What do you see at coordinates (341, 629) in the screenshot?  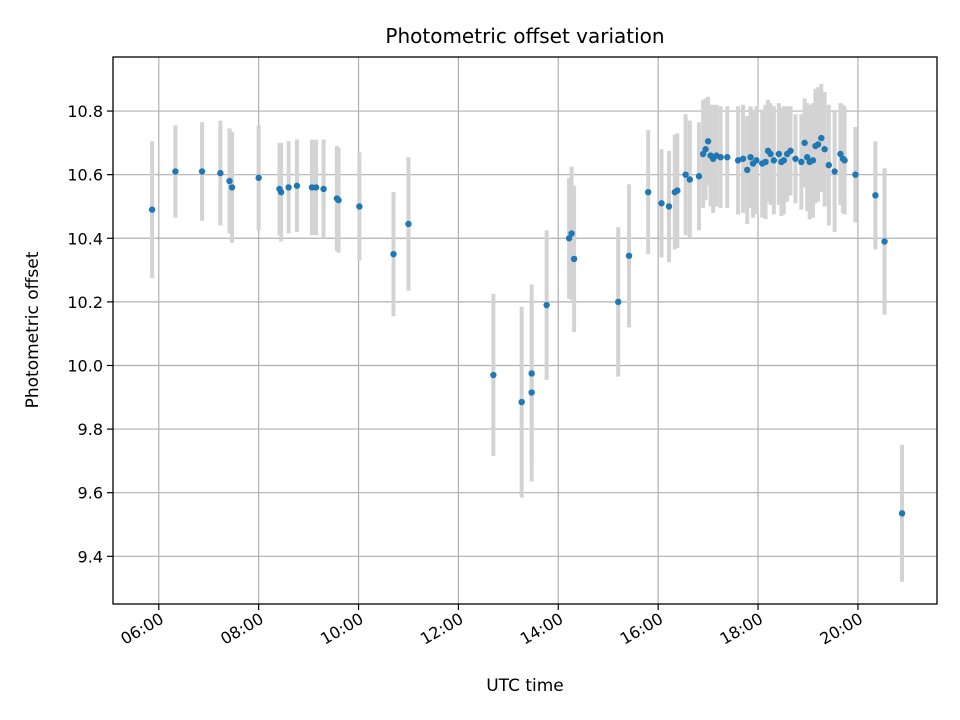 I see `x-tick-label: 10:00` at bounding box center [341, 629].